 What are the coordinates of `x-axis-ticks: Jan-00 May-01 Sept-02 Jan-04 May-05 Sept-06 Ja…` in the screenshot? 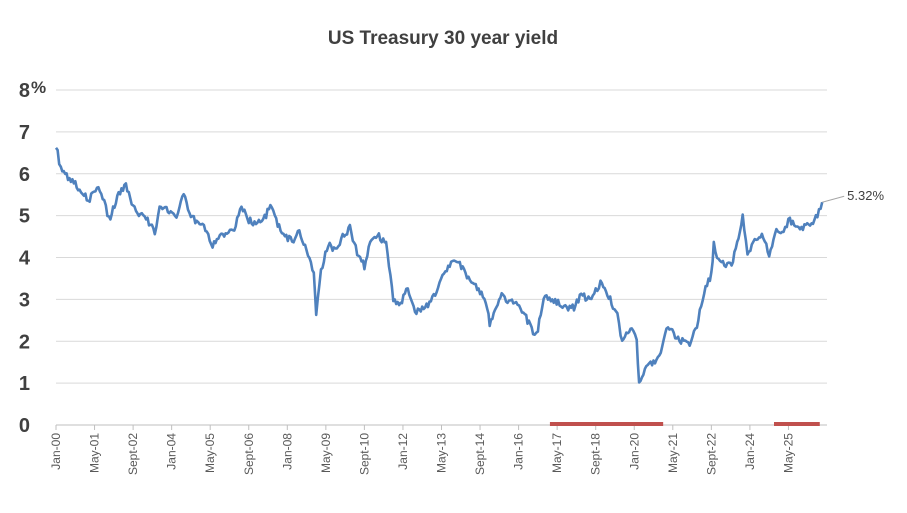 It's located at (422, 450).